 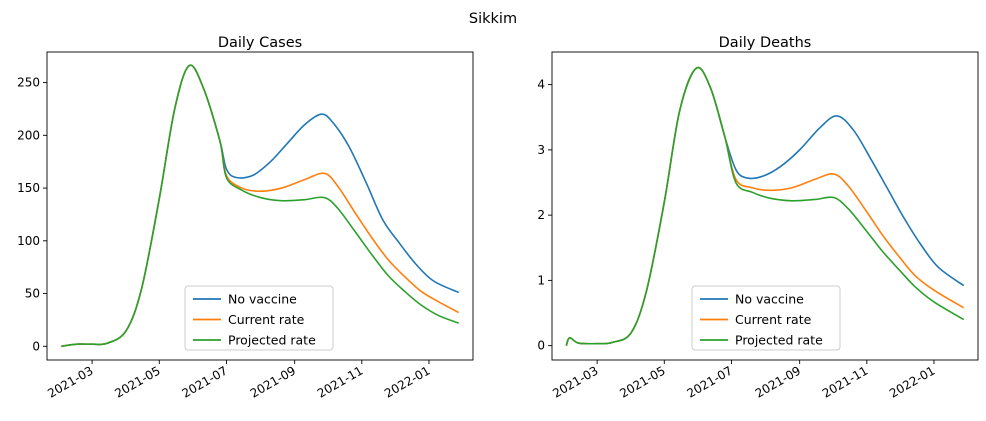 What do you see at coordinates (541, 215) in the screenshot?
I see `y-tick-label: 2` at bounding box center [541, 215].